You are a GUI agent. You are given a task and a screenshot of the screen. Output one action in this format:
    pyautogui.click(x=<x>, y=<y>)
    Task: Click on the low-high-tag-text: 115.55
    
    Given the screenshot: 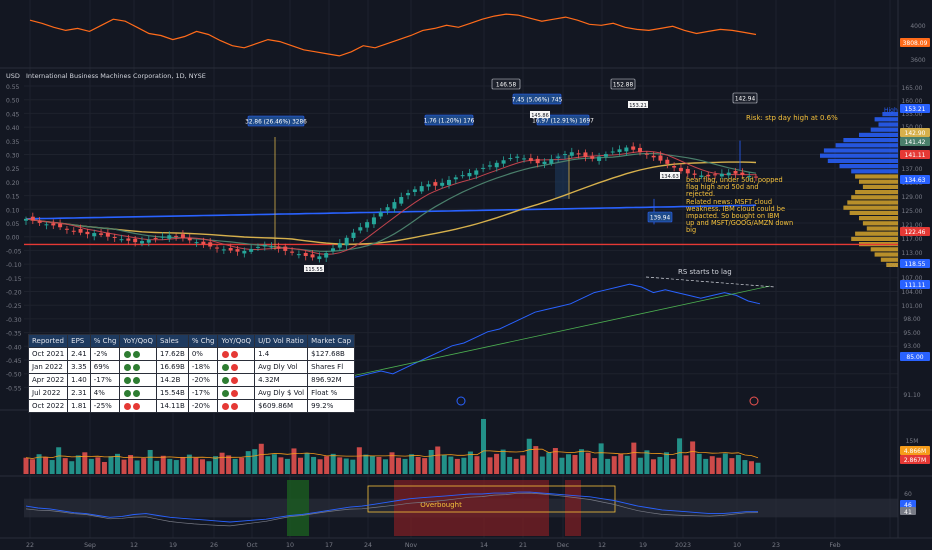 What is the action you would take?
    pyautogui.click(x=314, y=270)
    